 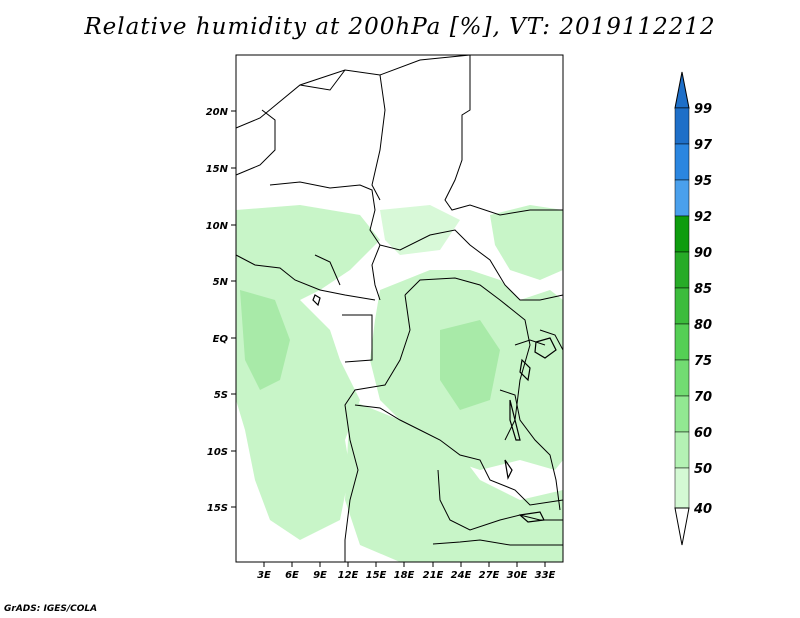 What do you see at coordinates (703, 289) in the screenshot?
I see `colorbar-label: 85` at bounding box center [703, 289].